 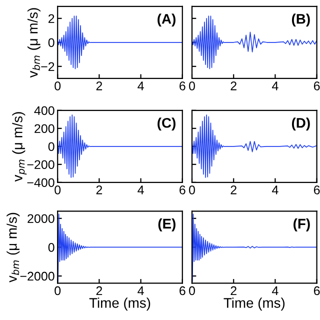 I want to click on annotation: (A), so click(x=167, y=20).